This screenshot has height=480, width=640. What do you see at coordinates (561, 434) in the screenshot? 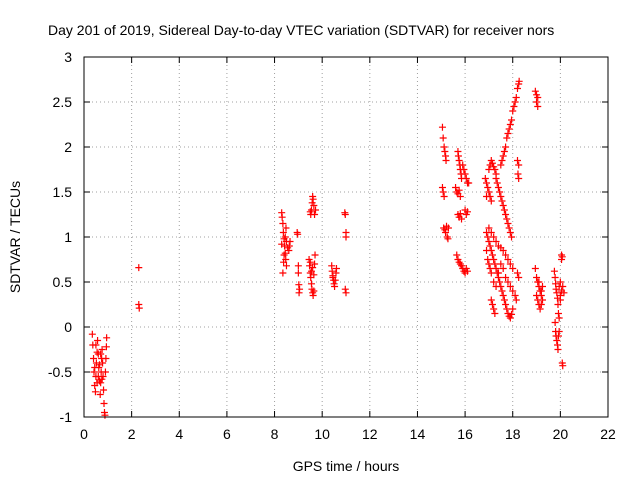
I see `x-tick-label: 20` at bounding box center [561, 434].